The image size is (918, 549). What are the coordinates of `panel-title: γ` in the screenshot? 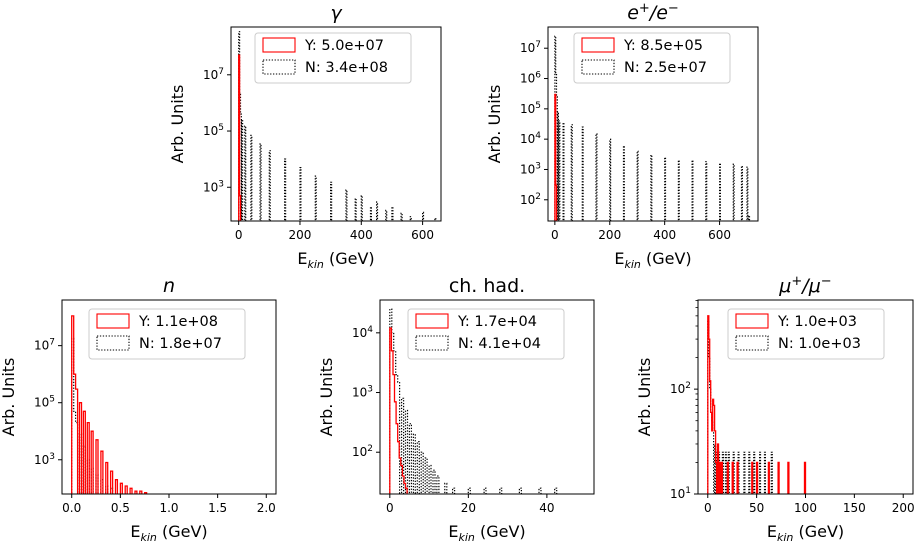 It's located at (336, 13).